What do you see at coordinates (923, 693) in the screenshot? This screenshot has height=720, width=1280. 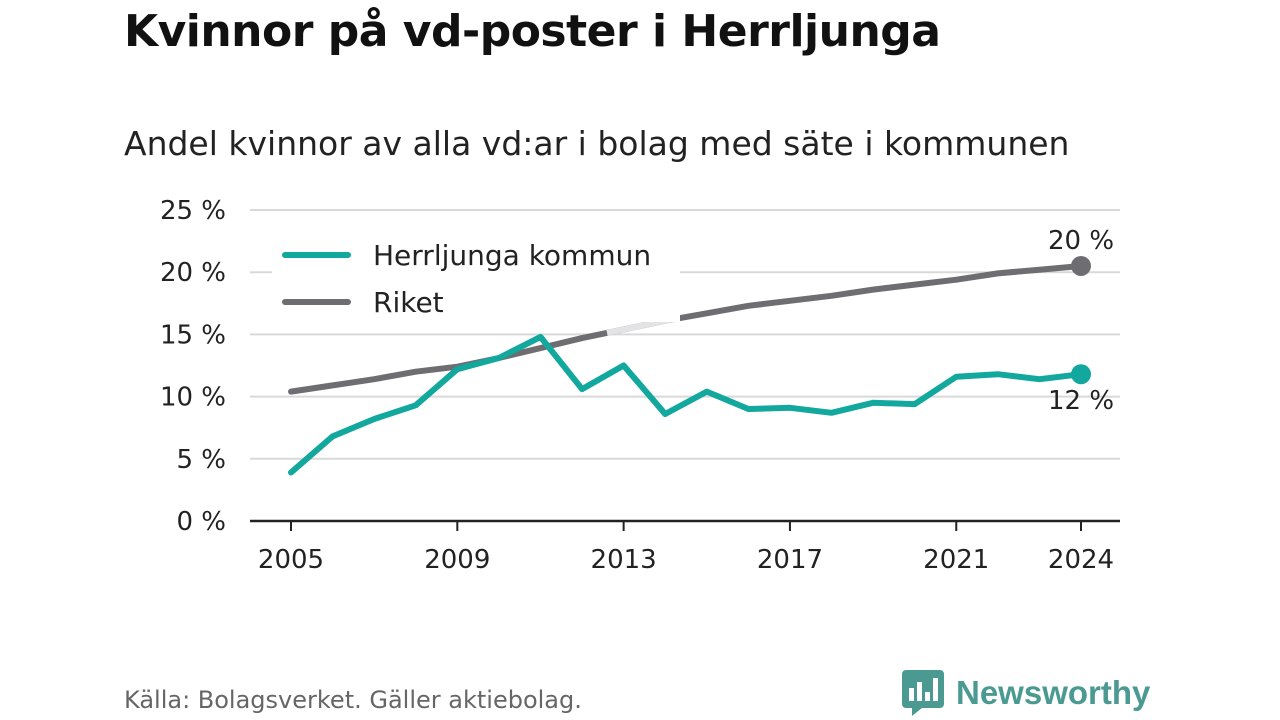 I see `bar-chart-speech-bubble-icon` at bounding box center [923, 693].